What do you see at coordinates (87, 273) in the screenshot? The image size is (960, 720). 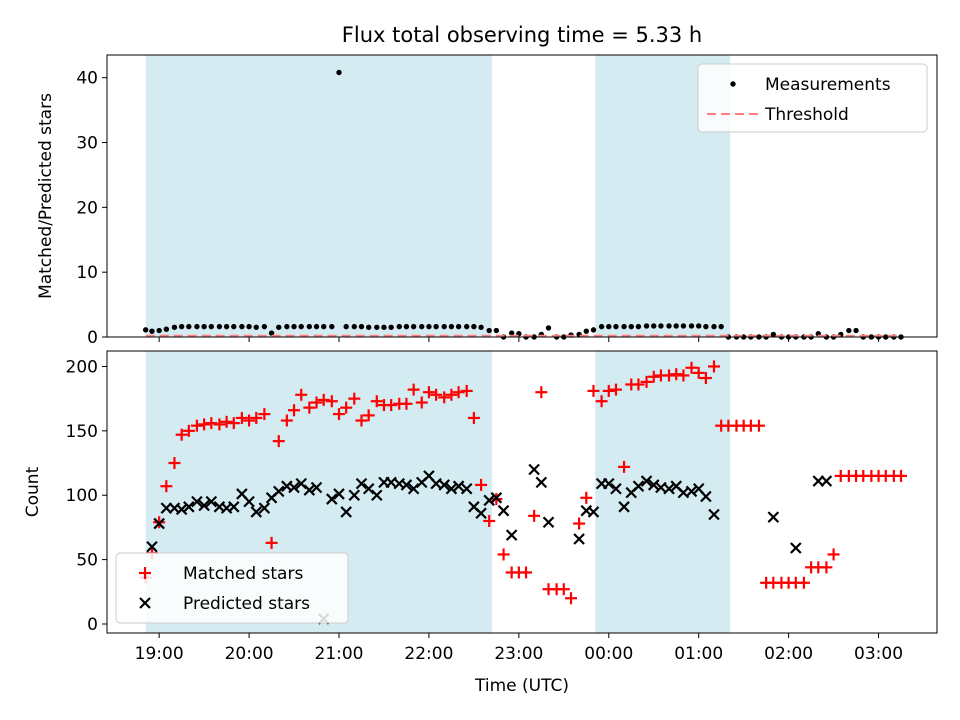 I see `y-tick-label: 10` at bounding box center [87, 273].